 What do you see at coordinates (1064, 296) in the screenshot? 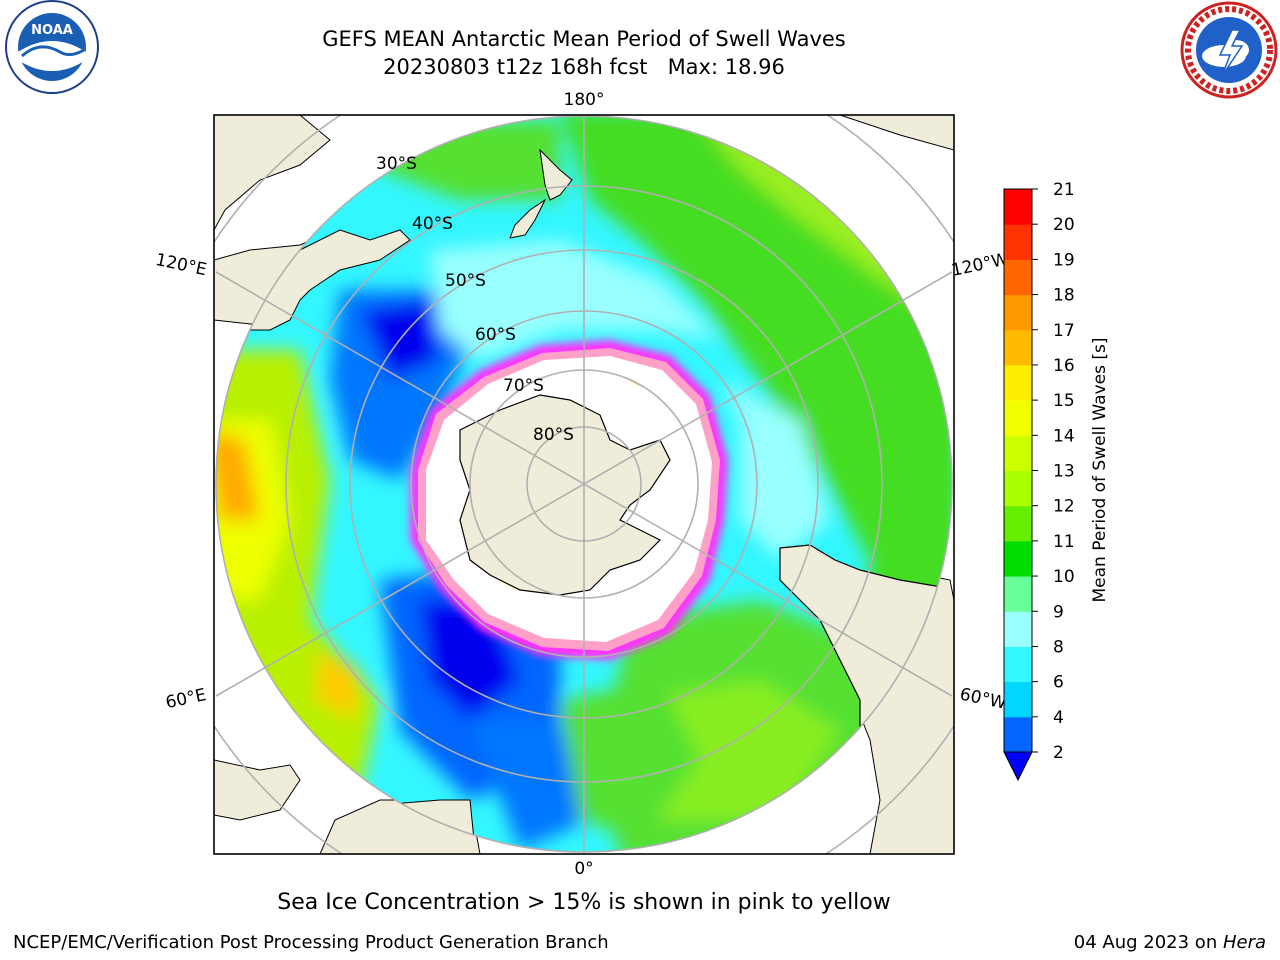
I see `colorbar-tick-label: 18` at bounding box center [1064, 296].